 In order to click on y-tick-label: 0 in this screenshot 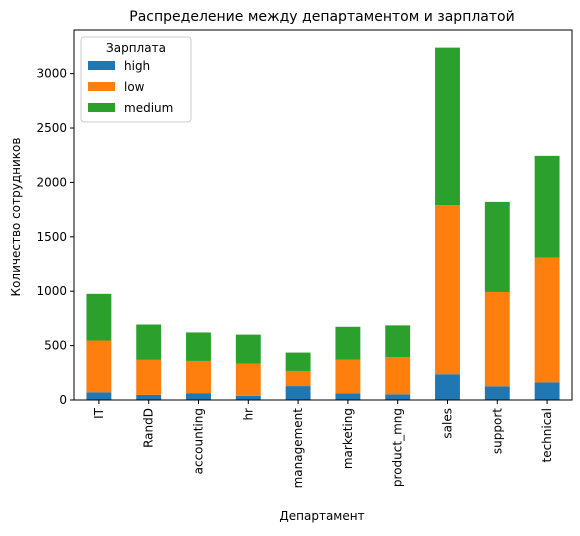, I will do `click(63, 400)`.